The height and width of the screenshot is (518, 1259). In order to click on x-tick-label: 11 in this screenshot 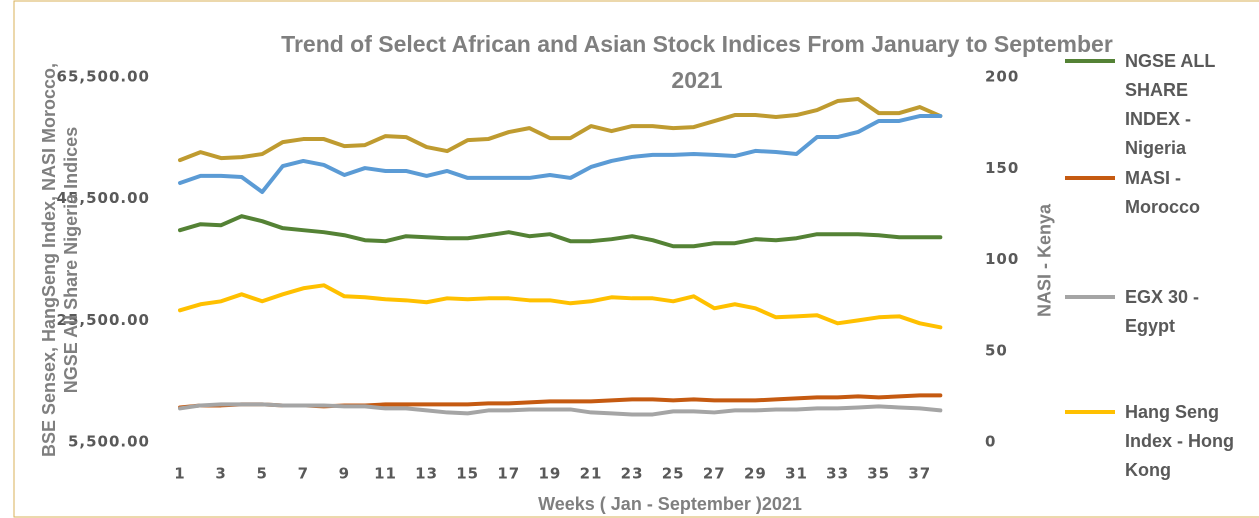, I will do `click(385, 474)`.